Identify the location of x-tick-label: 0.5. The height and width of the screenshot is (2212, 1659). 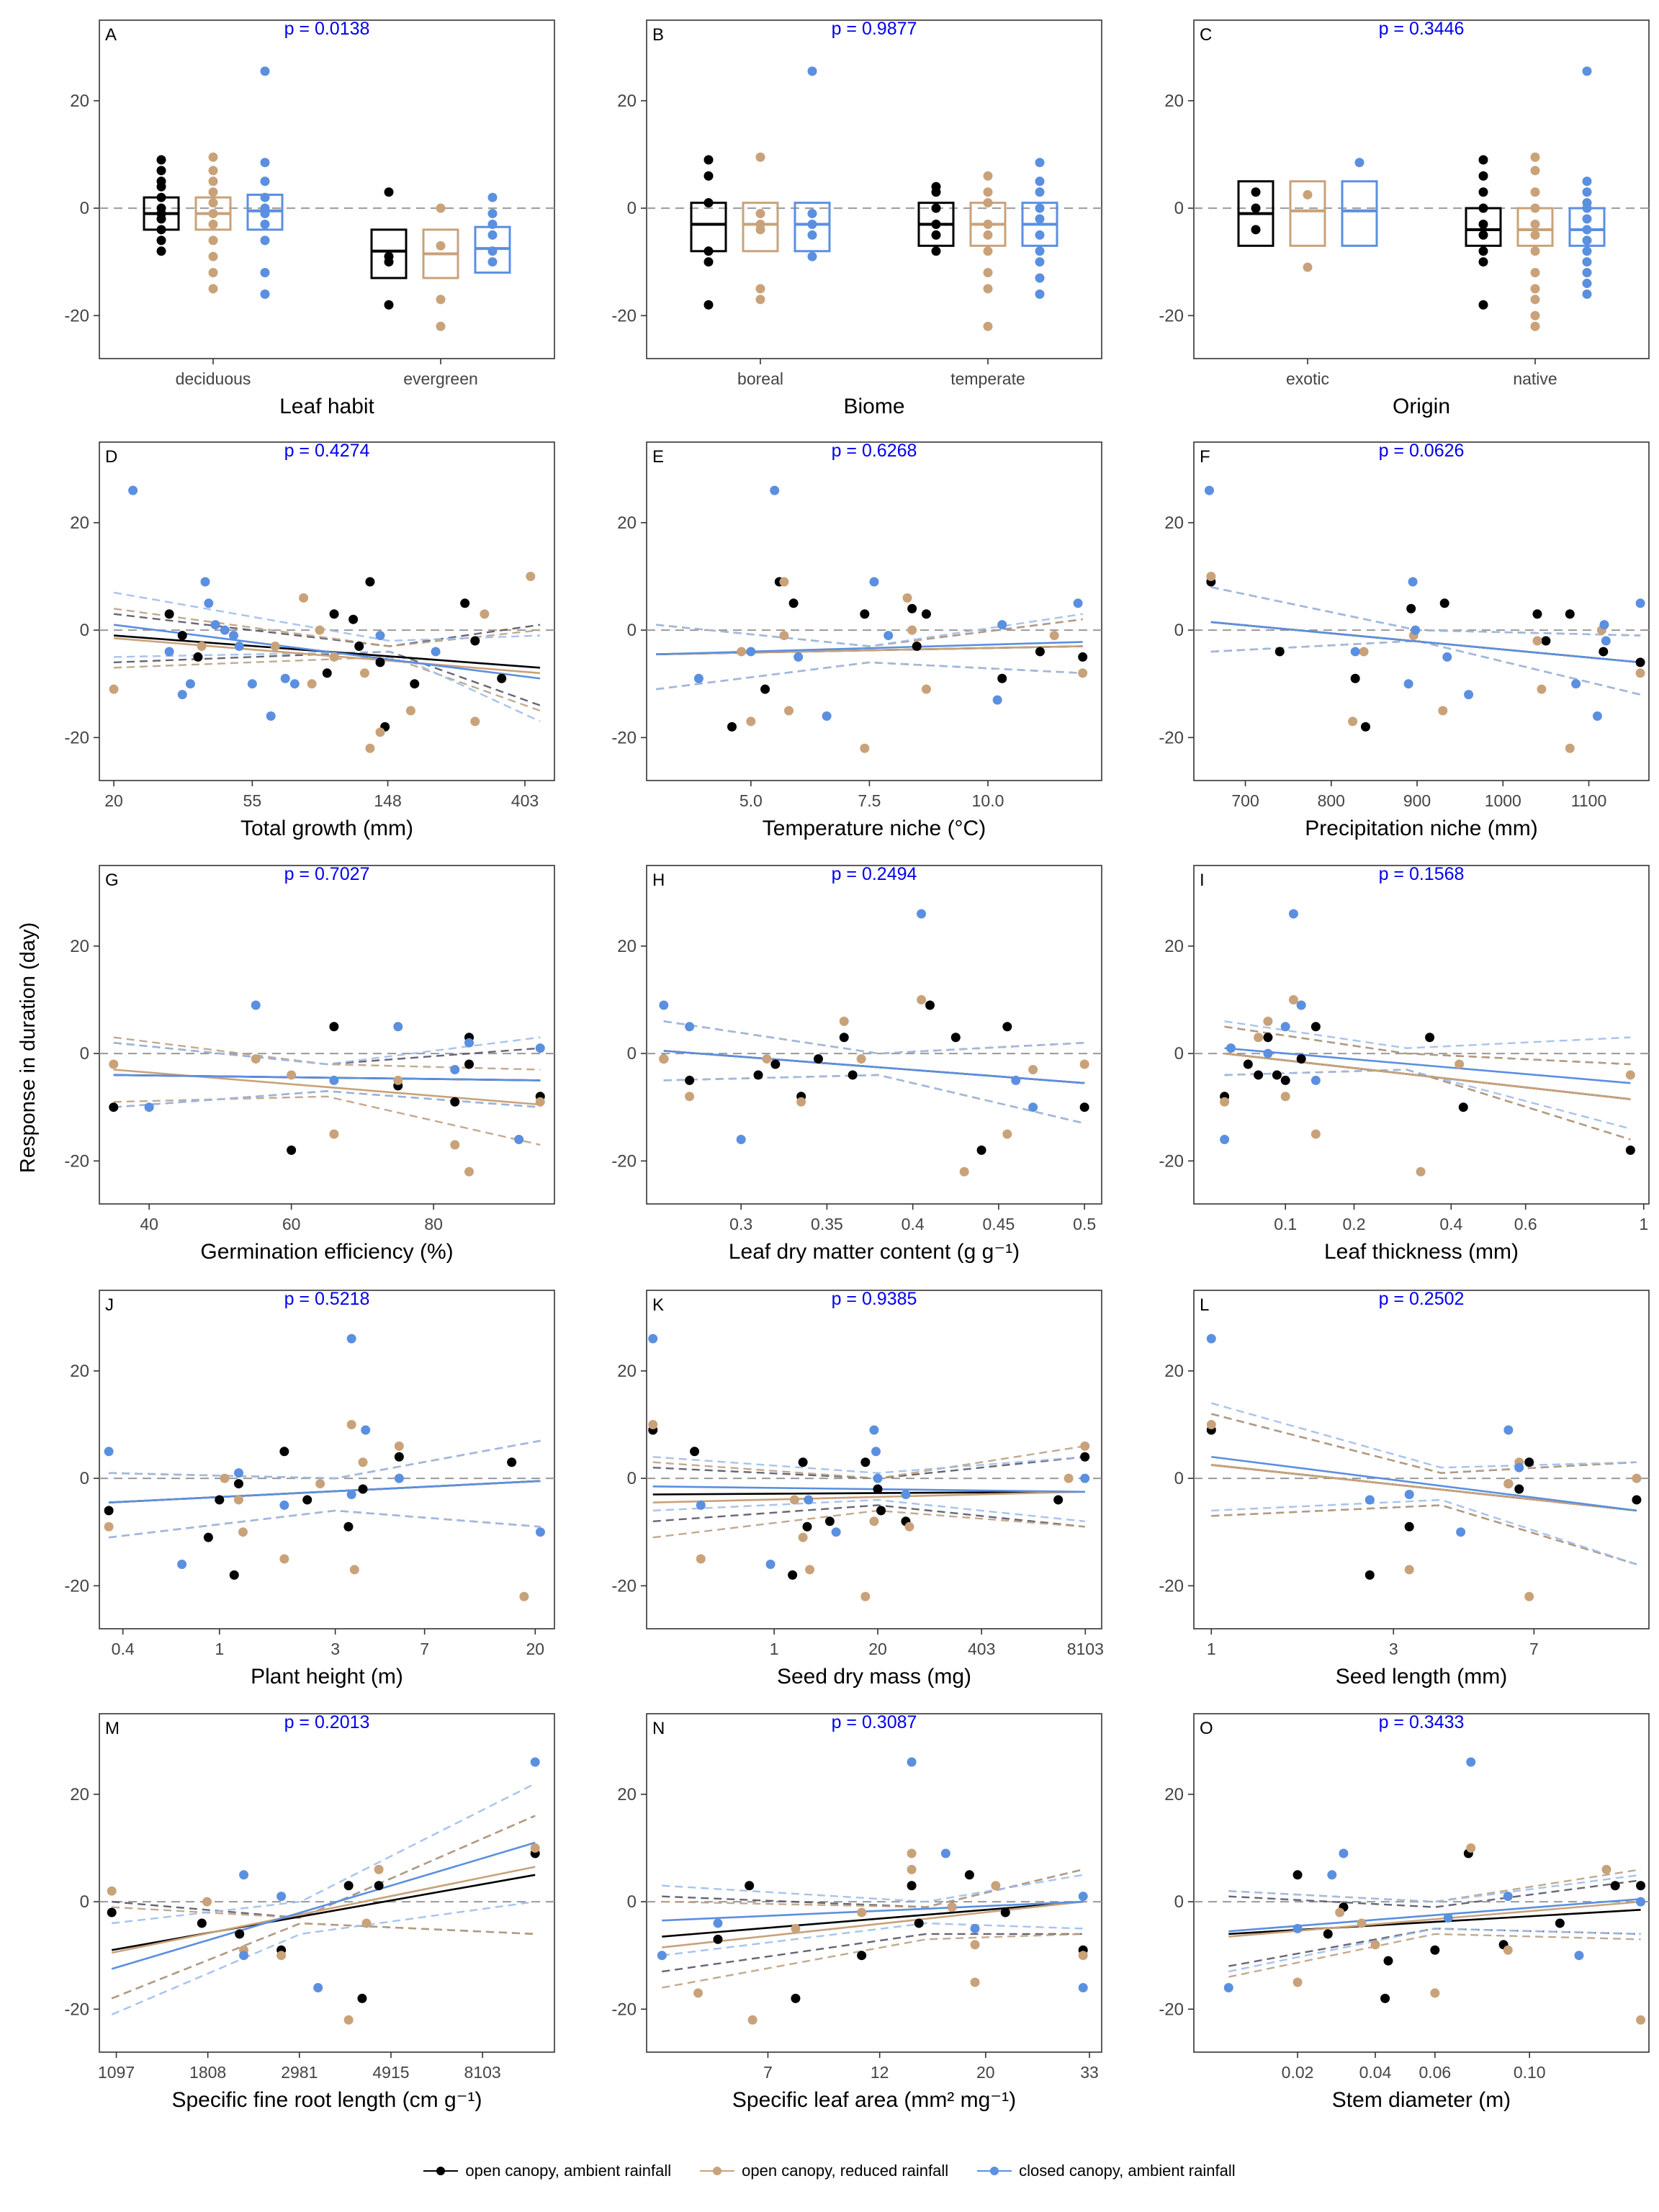
(1084, 1224).